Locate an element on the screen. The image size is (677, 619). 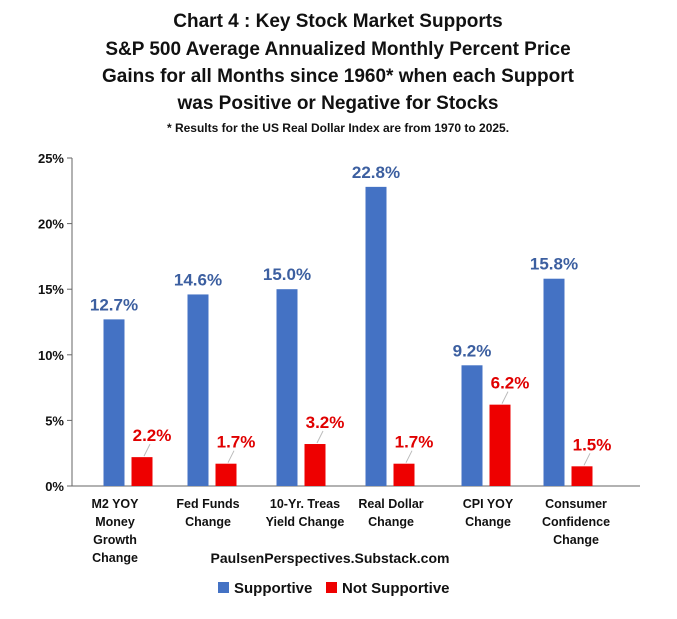
source-note: PaulsenPerspectives.Substack.com is located at coordinates (330, 558).